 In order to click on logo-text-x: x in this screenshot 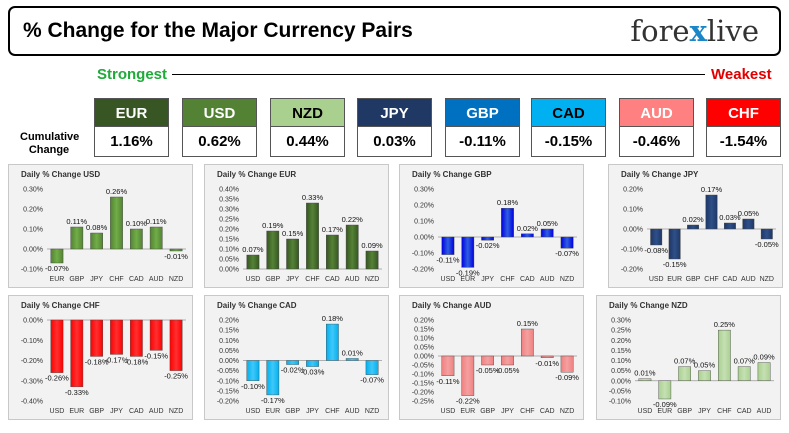, I will do `click(698, 31)`.